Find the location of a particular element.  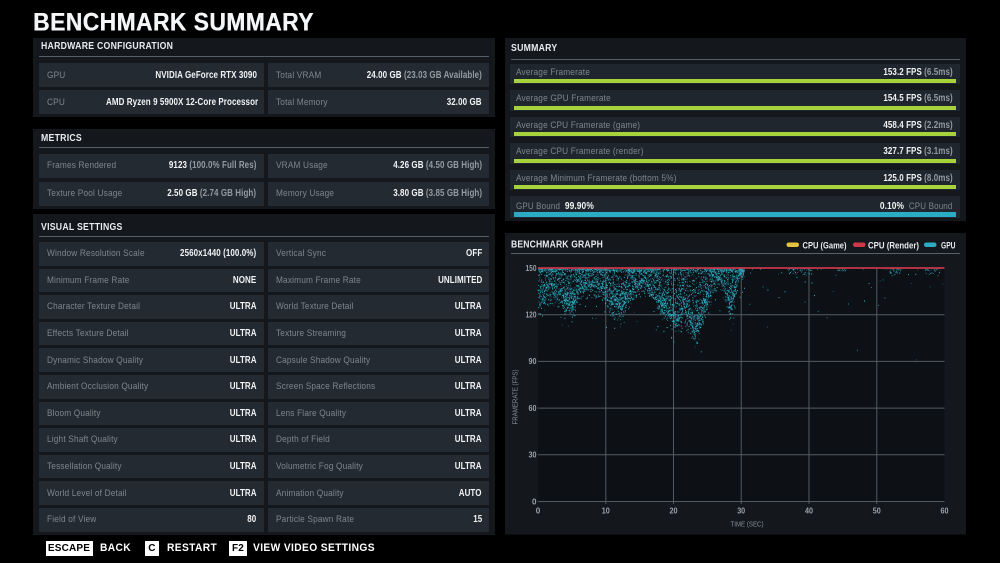

svg-text: 150 is located at coordinates (531, 268).